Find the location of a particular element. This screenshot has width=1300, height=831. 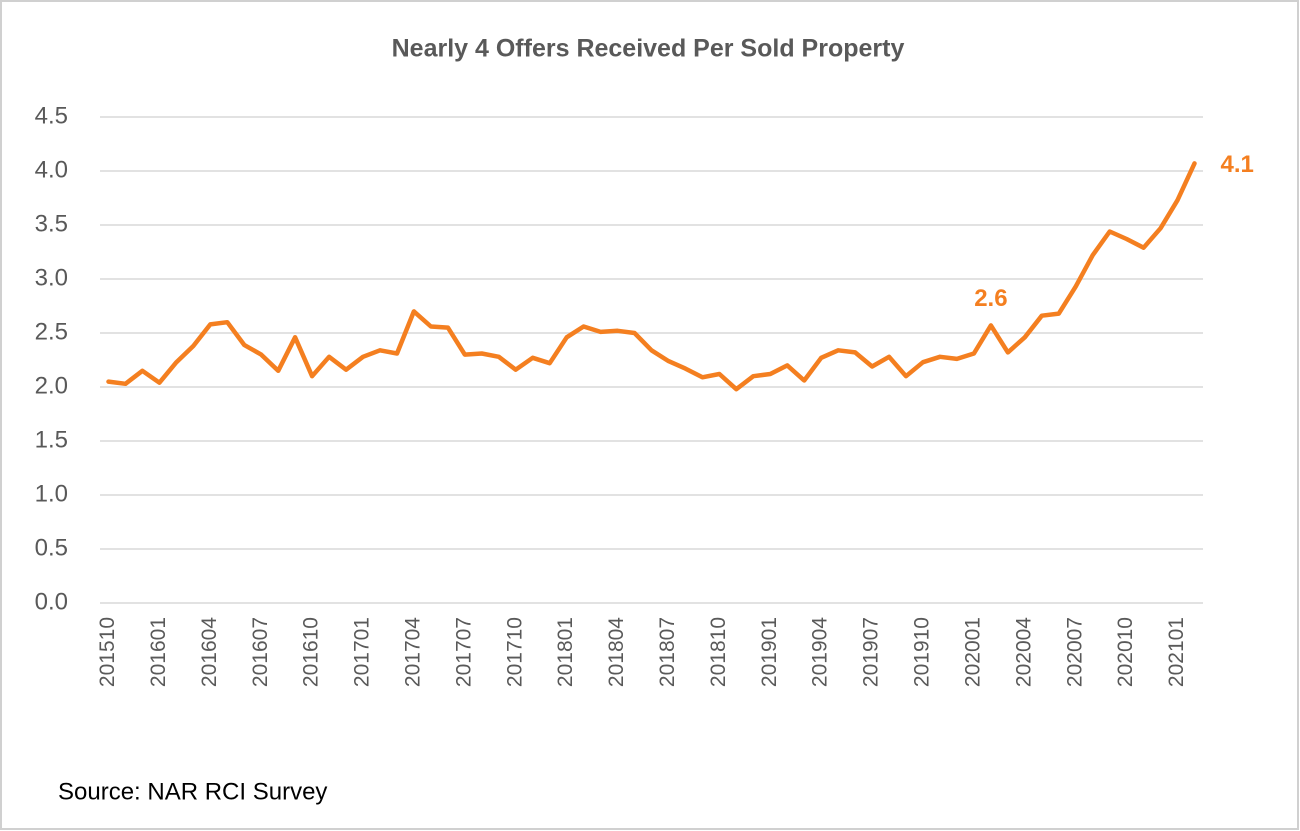

y-tick-label: 1.0 is located at coordinates (51, 493).